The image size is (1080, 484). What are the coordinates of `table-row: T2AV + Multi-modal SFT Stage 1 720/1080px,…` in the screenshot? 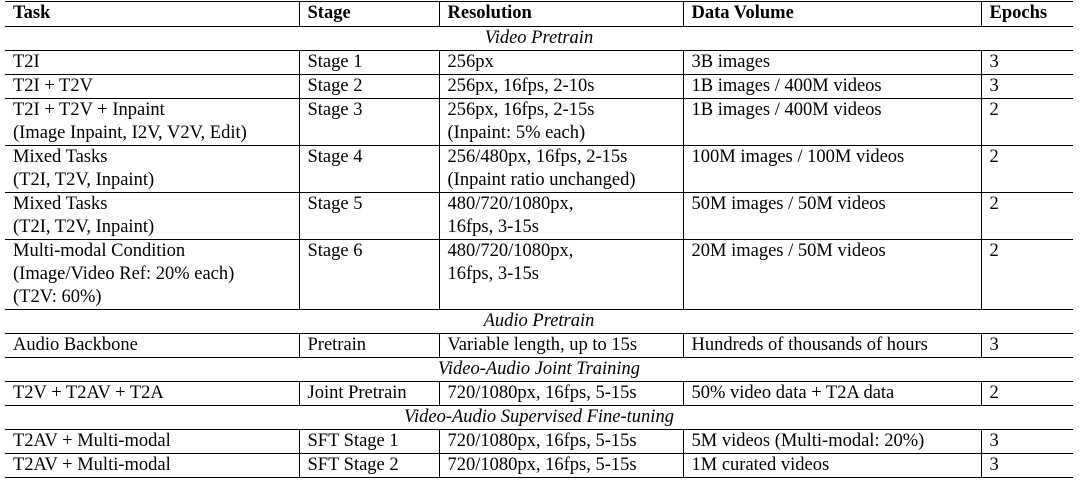 It's located at (539, 441).